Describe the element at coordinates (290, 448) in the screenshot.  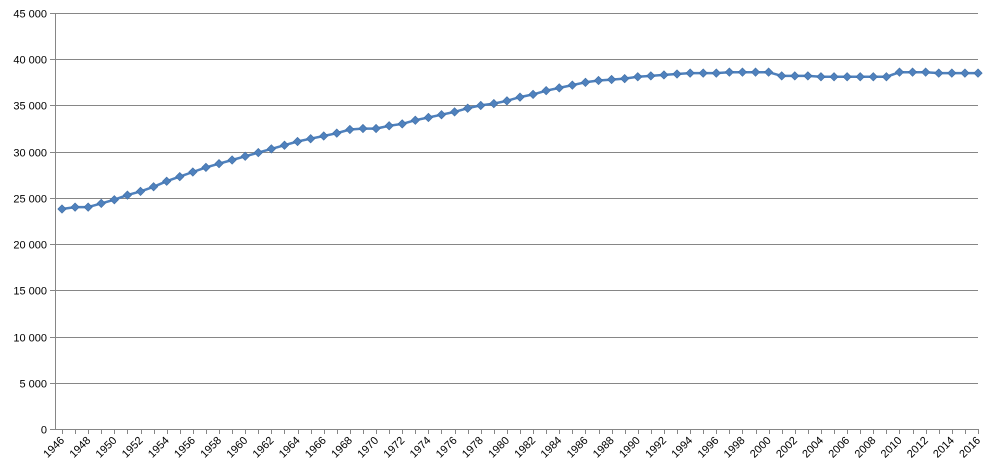
I see `x-tick-label: 1964` at that location.